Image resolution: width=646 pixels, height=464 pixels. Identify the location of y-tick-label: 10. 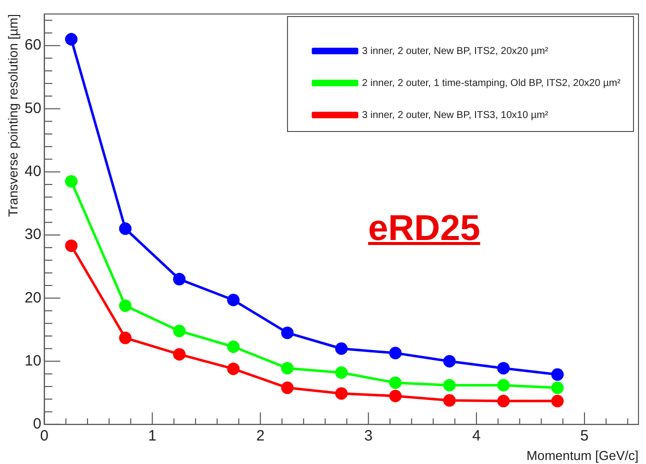
(33, 361).